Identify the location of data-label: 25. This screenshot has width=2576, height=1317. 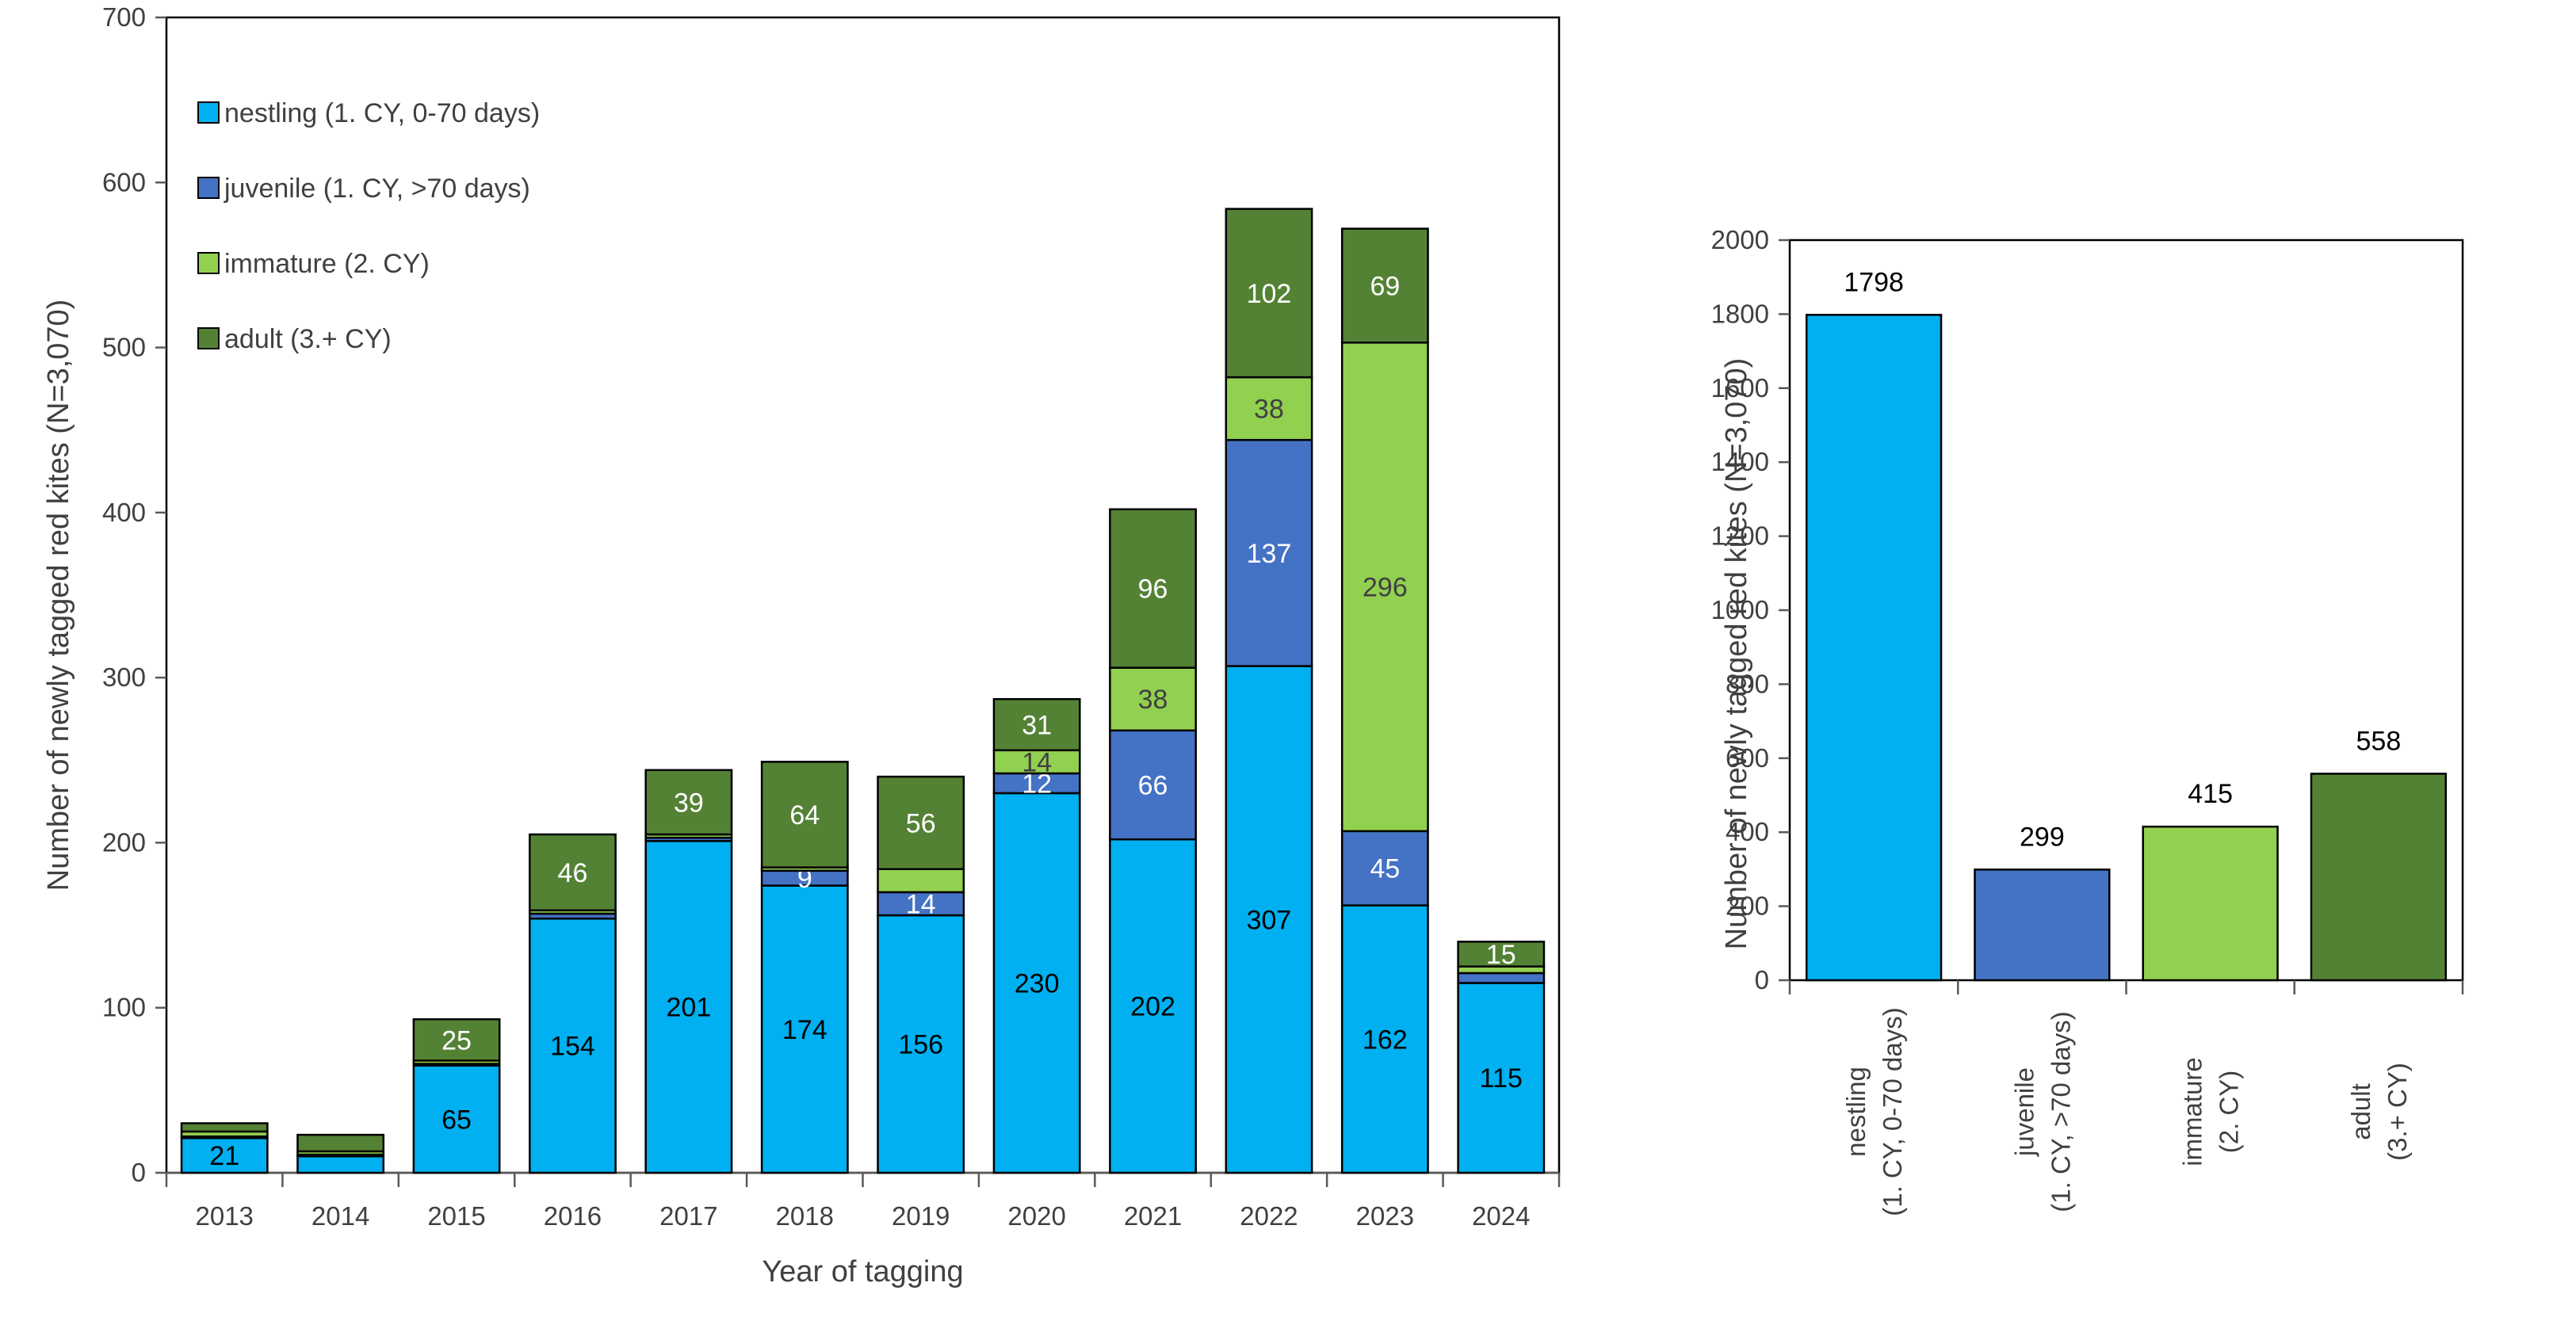
(456, 1040).